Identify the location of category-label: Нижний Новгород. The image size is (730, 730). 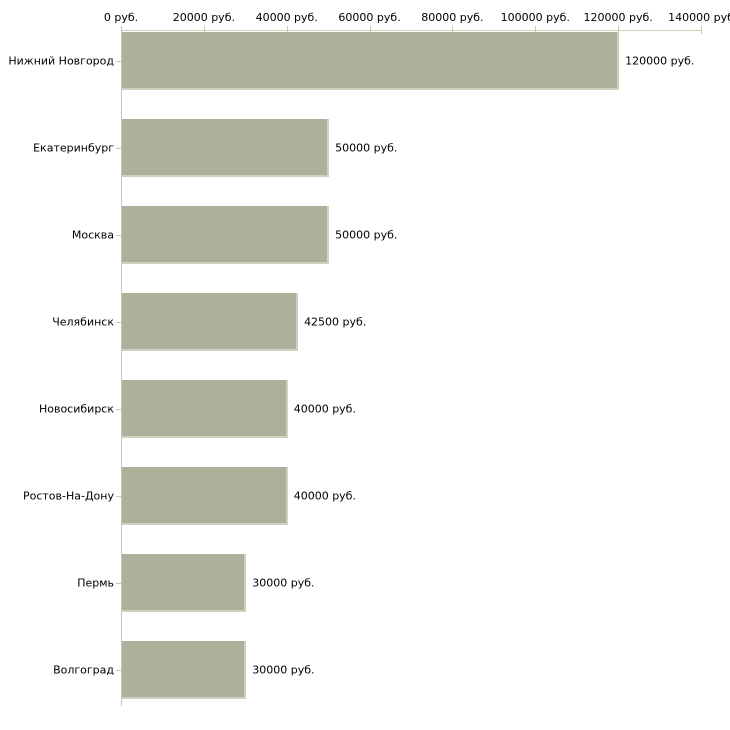
(61, 61).